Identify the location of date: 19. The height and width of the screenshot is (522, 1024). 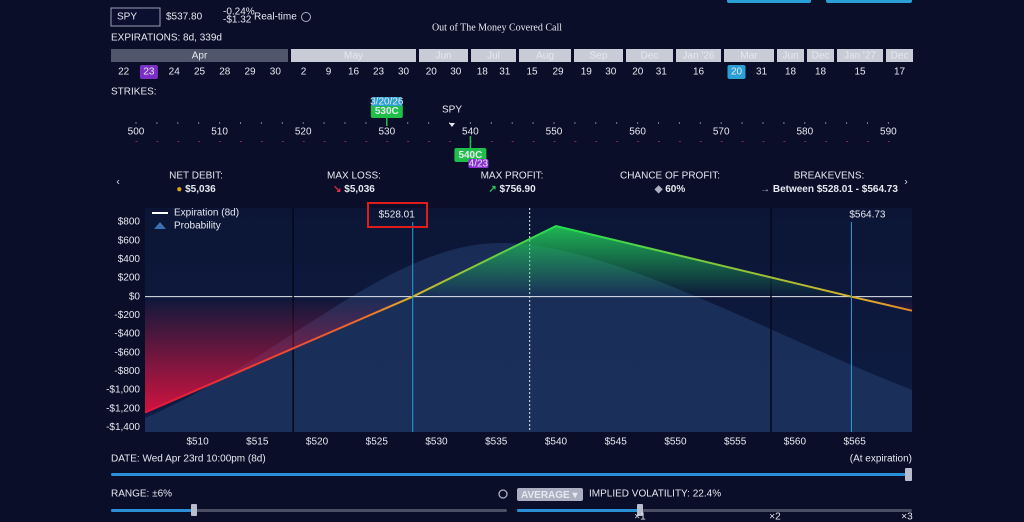
(587, 72).